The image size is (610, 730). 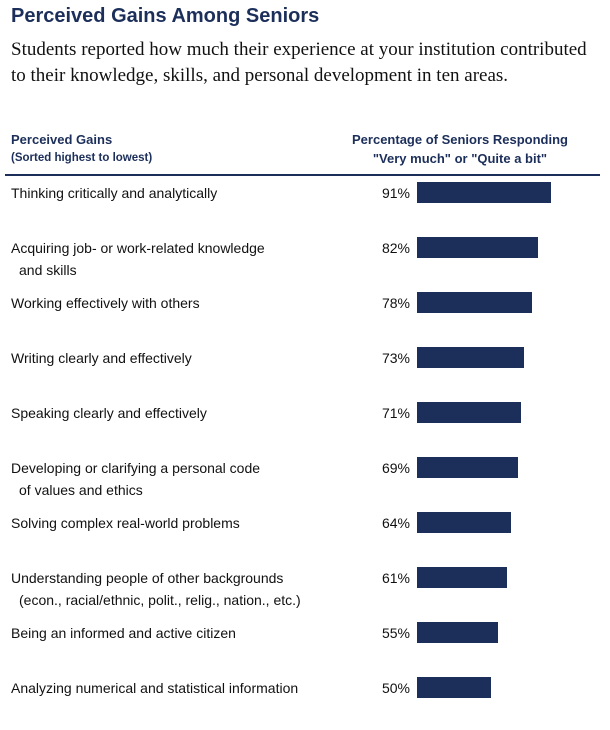 I want to click on data-label: 61%, so click(x=395, y=578).